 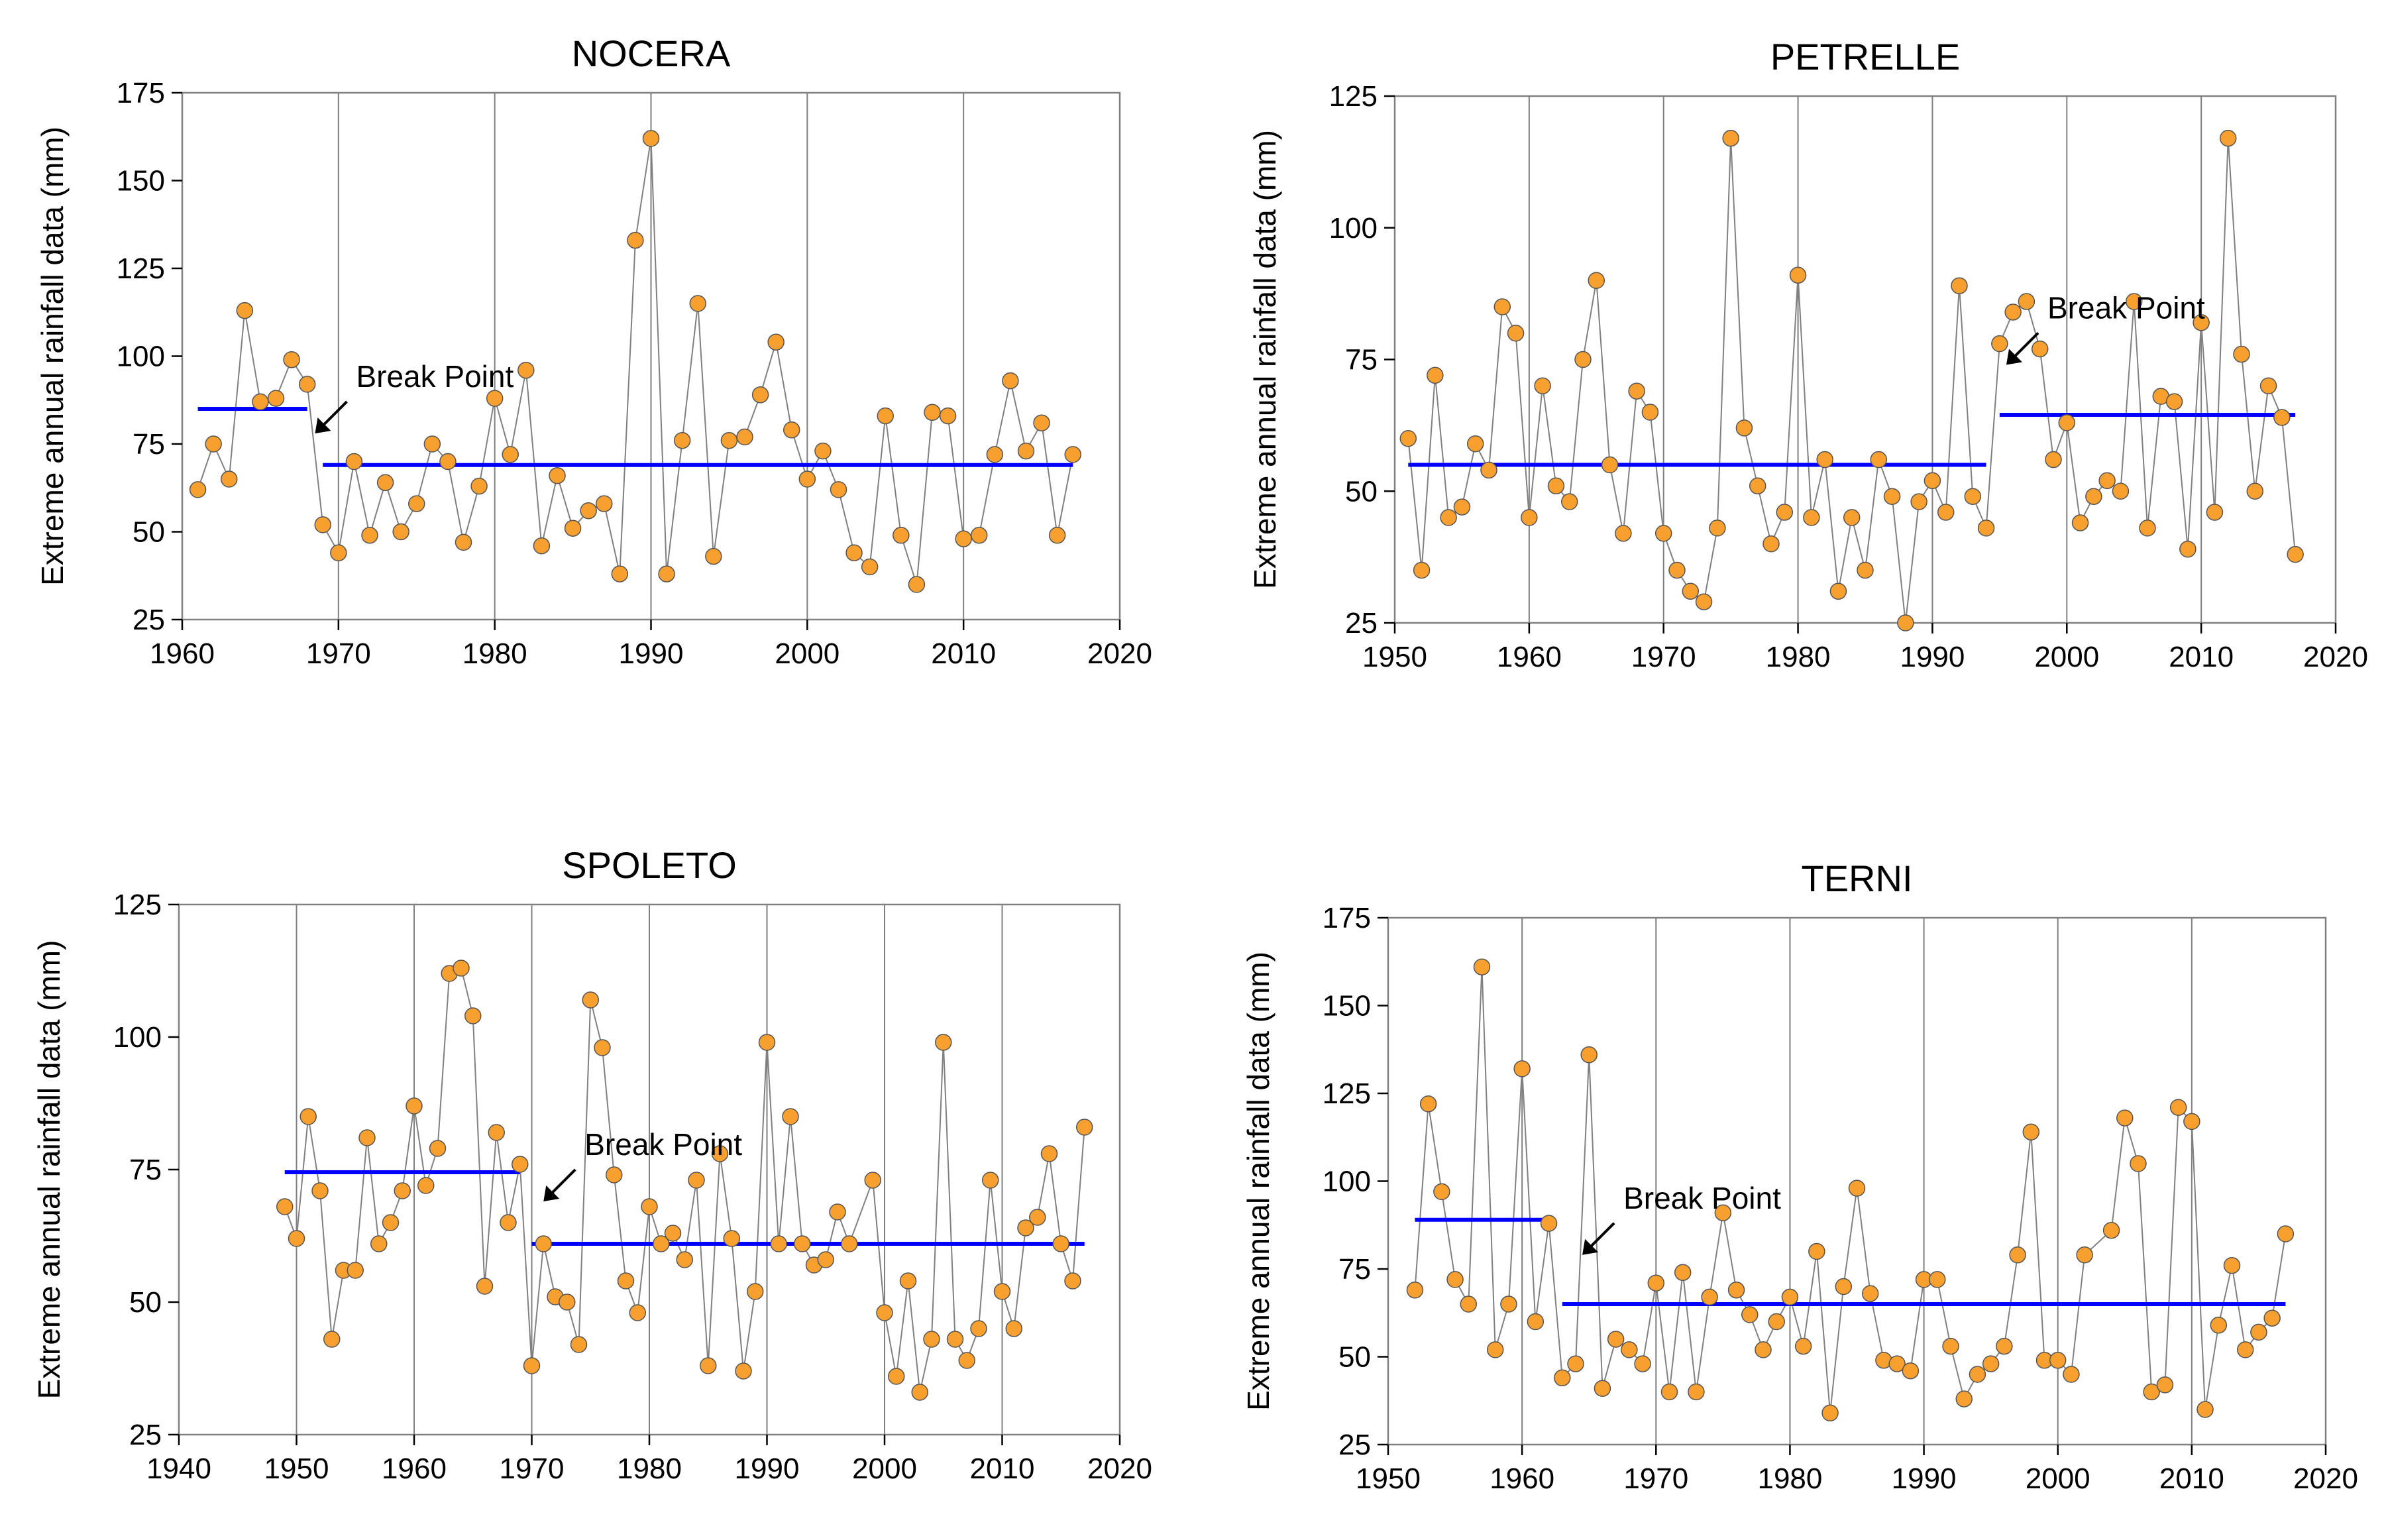 What do you see at coordinates (684, 1180) in the screenshot?
I see `series-line` at bounding box center [684, 1180].